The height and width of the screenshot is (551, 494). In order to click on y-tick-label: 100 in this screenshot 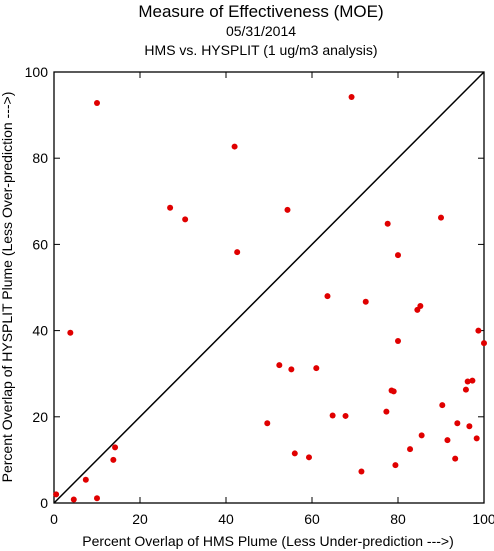, I will do `click(37, 72)`.